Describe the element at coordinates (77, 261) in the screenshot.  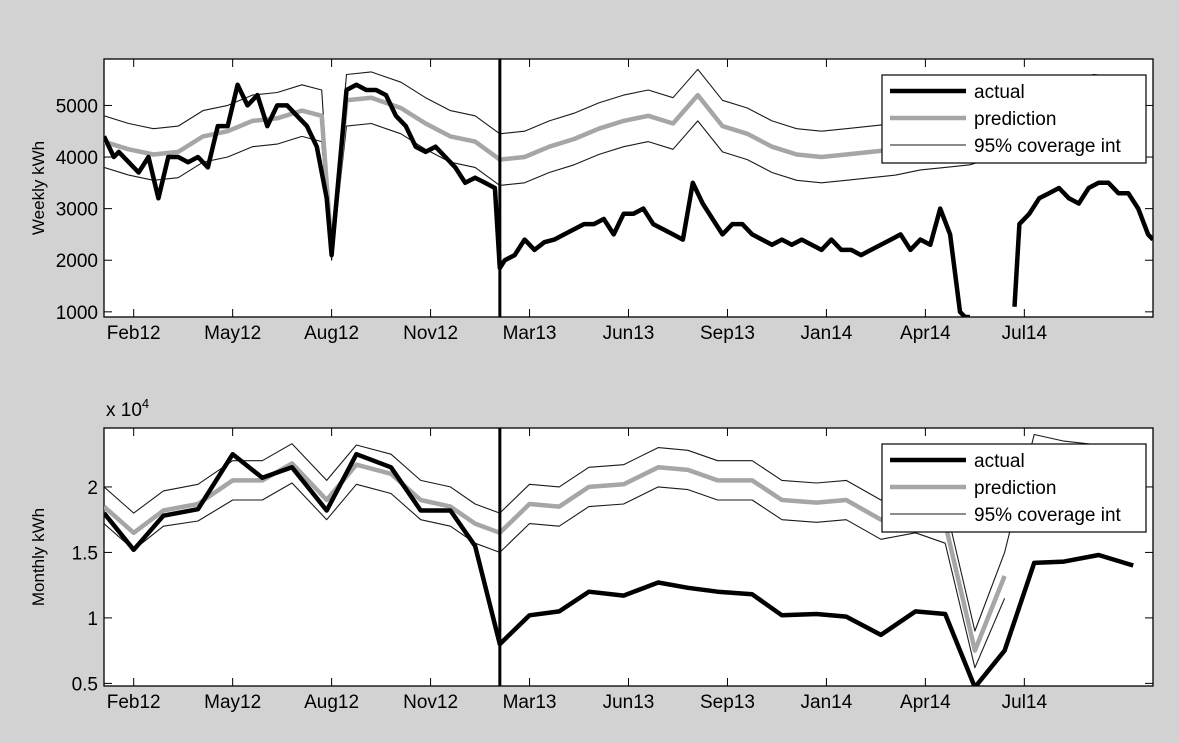
I see `y-tick-label: 2000` at that location.